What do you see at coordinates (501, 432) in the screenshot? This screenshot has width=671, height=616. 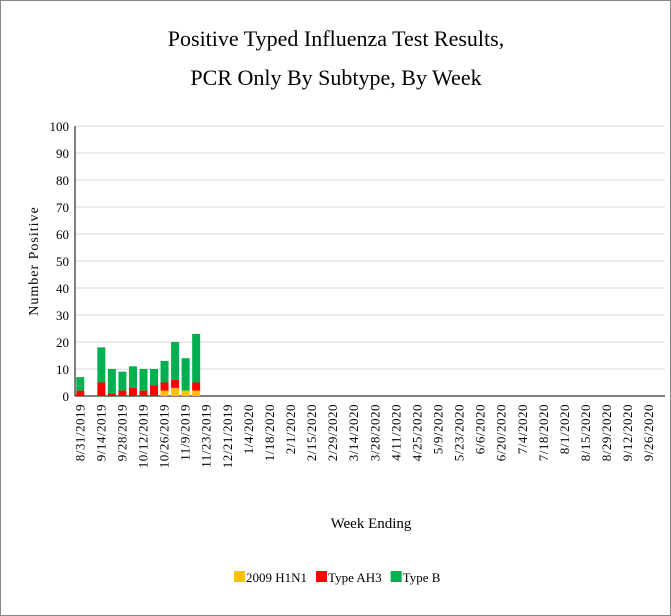 I see `x-tick-label: 6/20/2020` at bounding box center [501, 432].